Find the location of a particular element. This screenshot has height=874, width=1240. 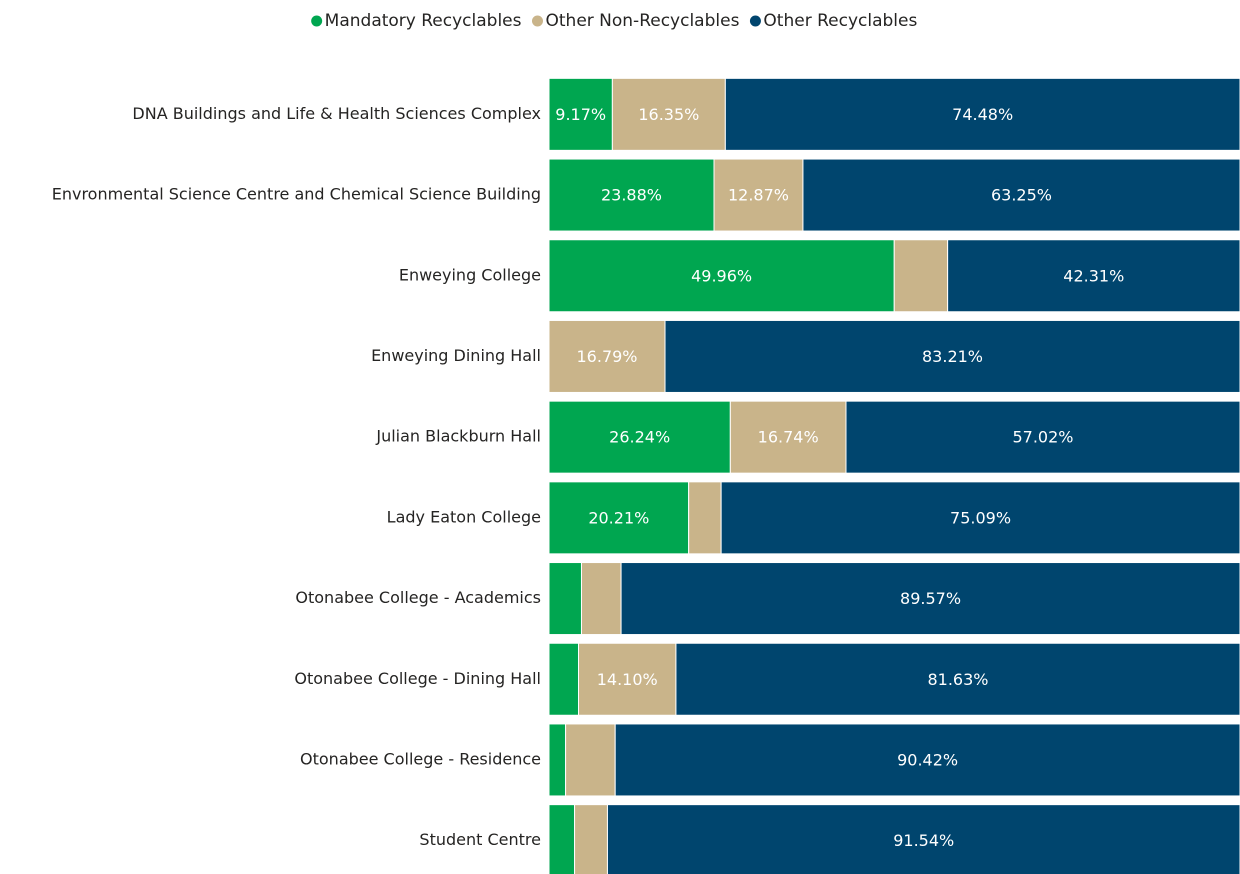

data-label: 16.79% is located at coordinates (607, 356).